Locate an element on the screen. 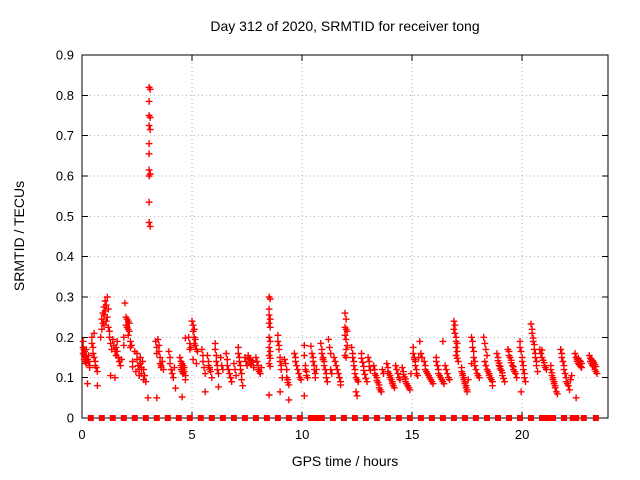 This screenshot has height=480, width=640. y-tick-label: 0.2 is located at coordinates (65, 337).